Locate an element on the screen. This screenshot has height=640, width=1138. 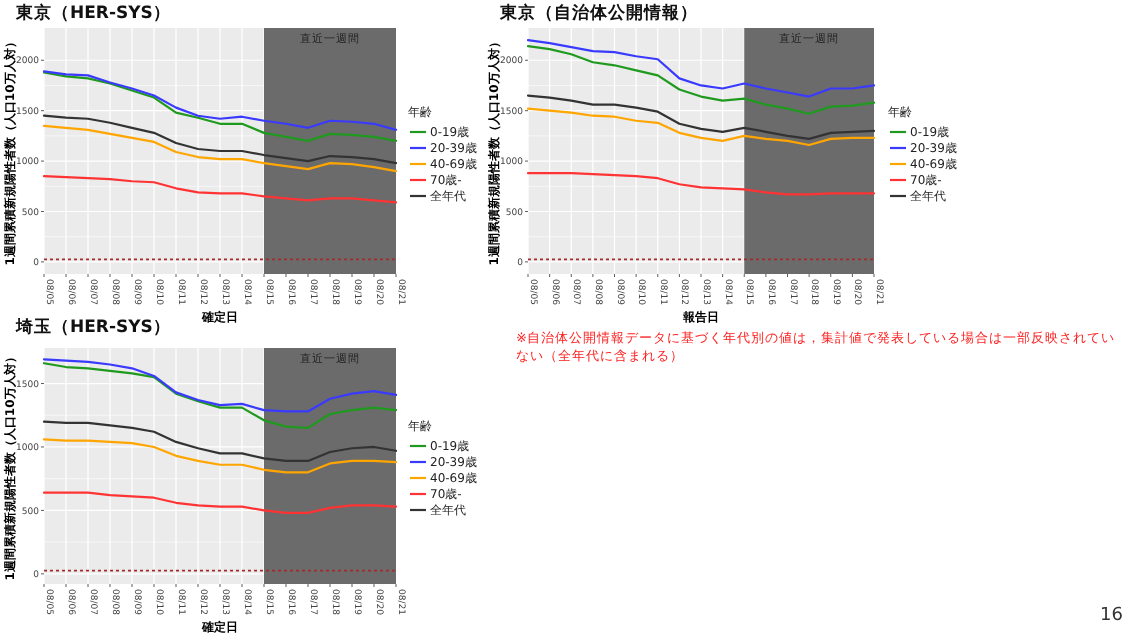
chart-title: 東京（自治体公開情報） is located at coordinates (598, 13).